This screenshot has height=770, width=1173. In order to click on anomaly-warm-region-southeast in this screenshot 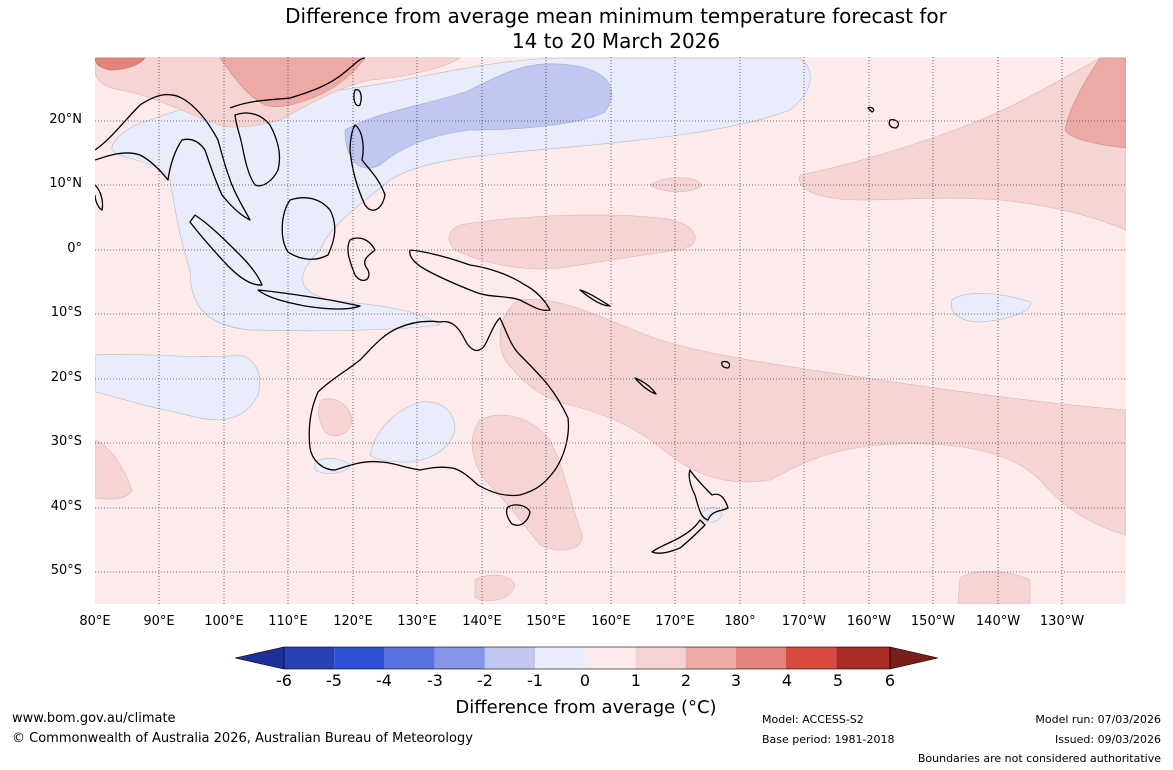, I will do `click(994, 587)`.